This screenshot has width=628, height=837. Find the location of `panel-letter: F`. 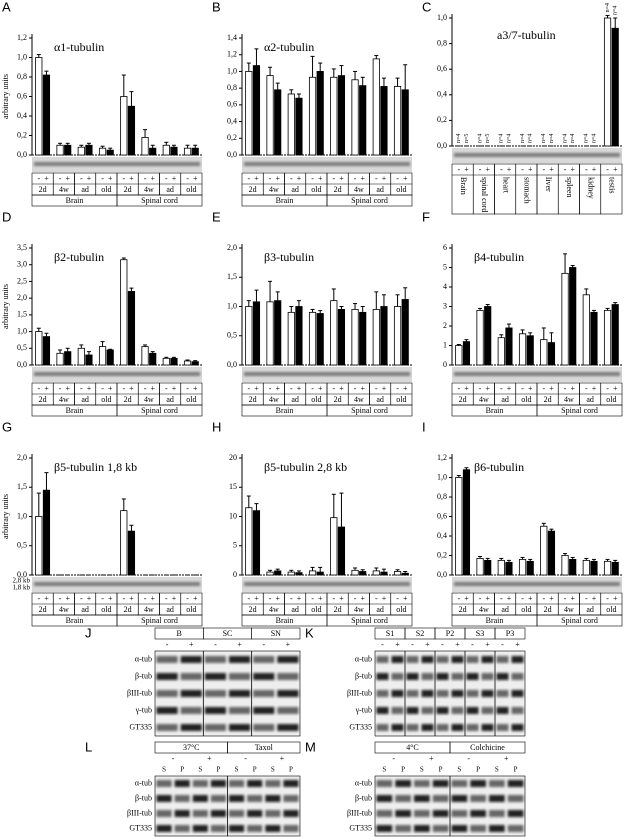

panel-letter: F is located at coordinates (426, 216).